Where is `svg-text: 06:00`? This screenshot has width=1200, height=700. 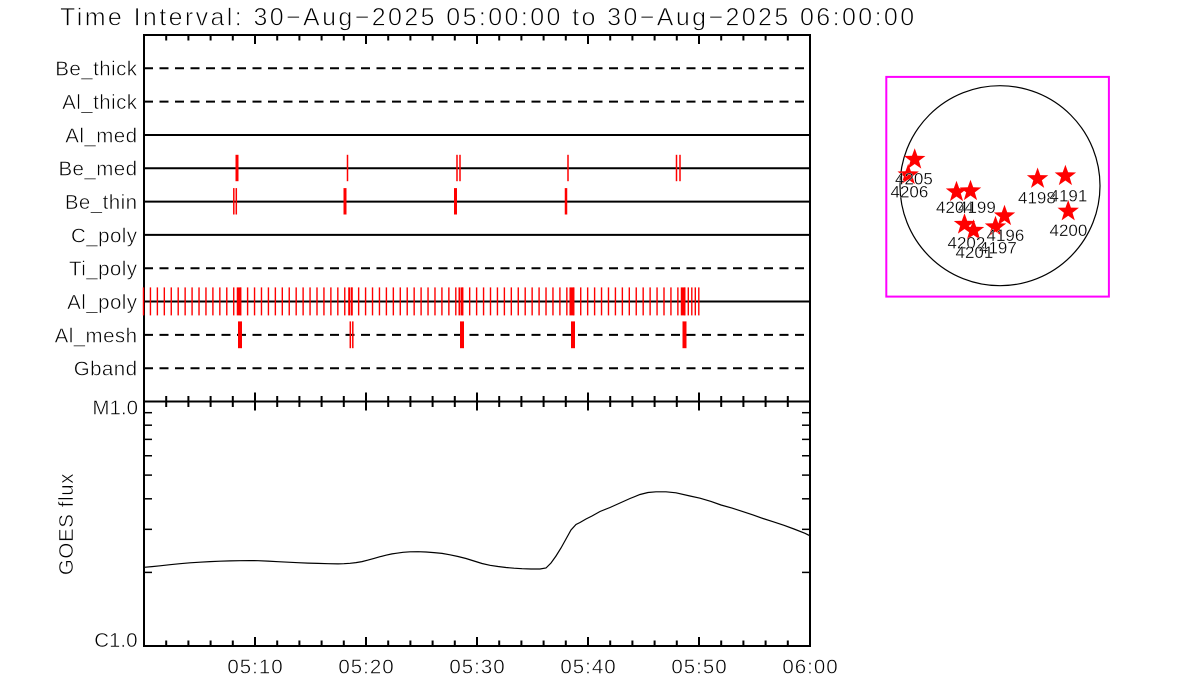 svg-text: 06:00 is located at coordinates (810, 667).